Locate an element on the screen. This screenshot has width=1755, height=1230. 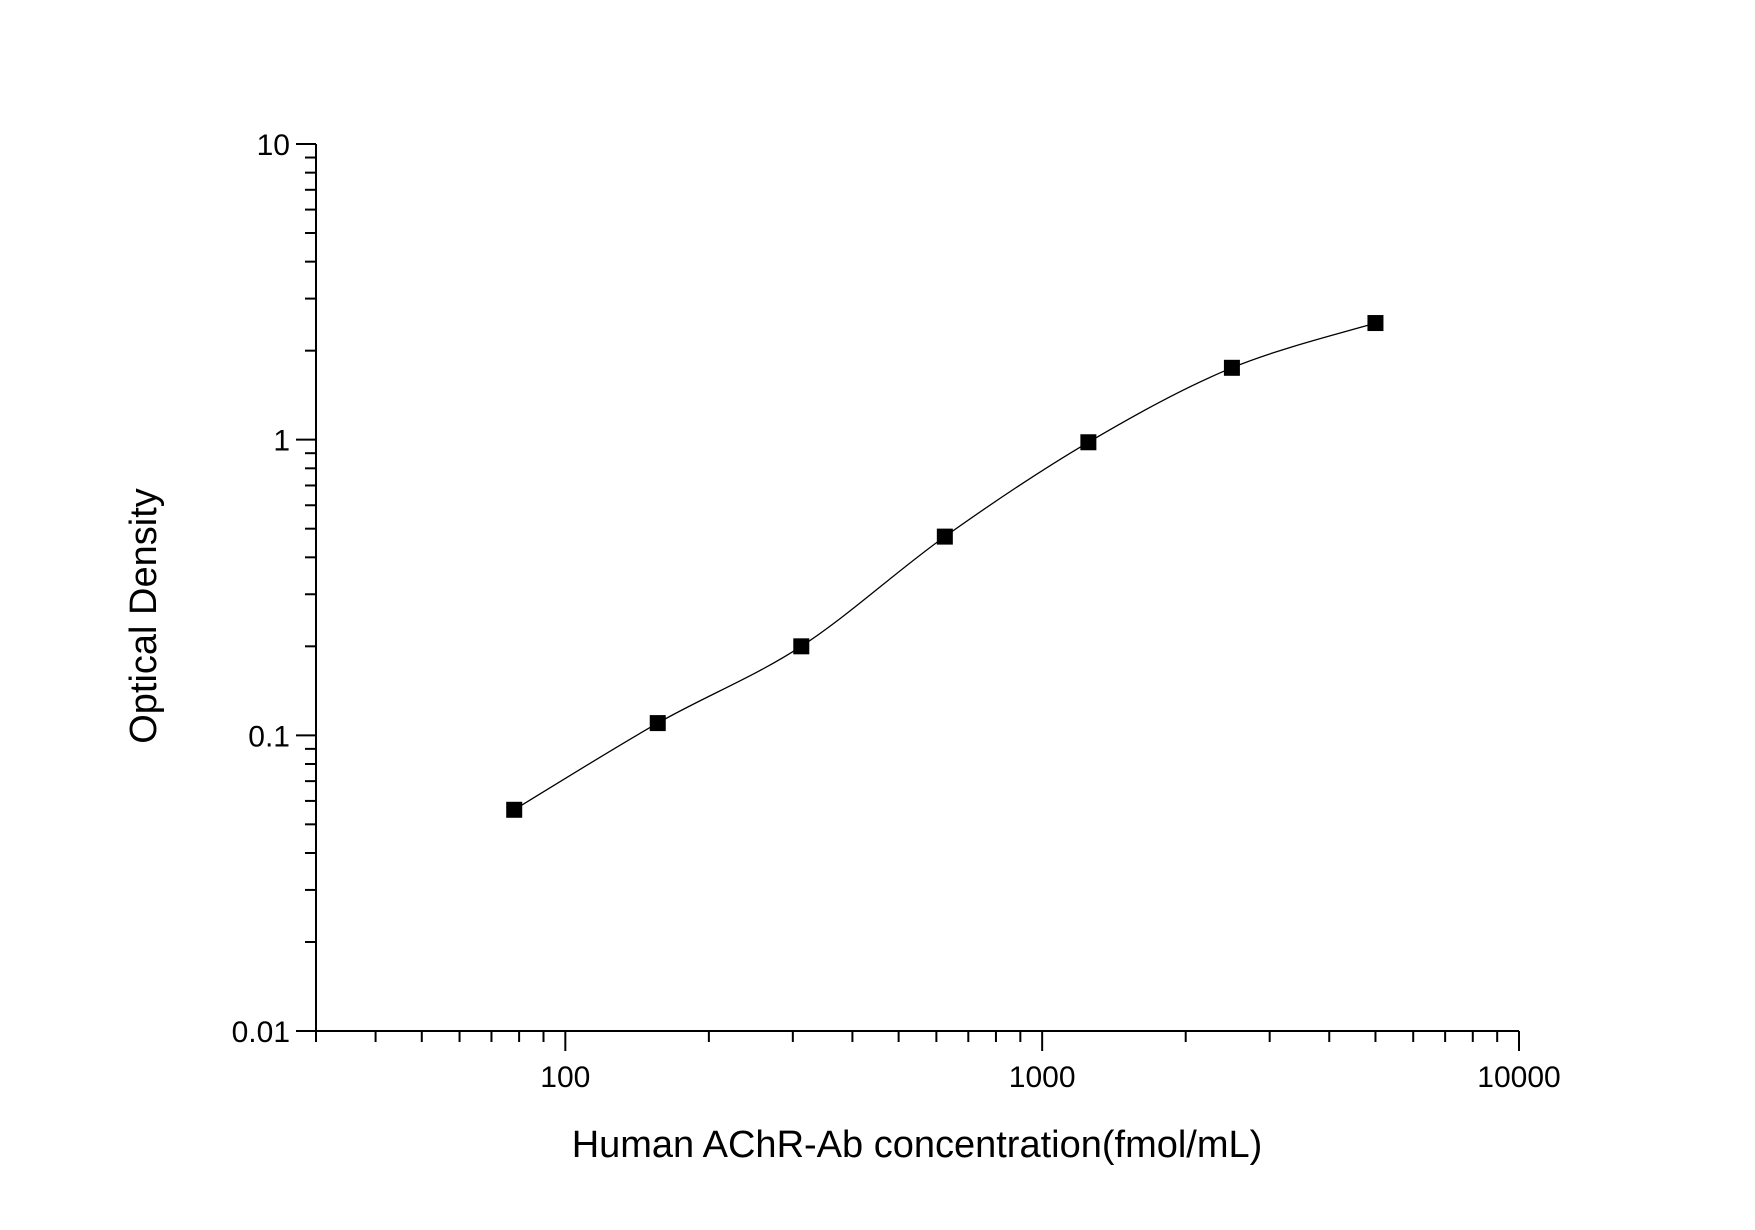
x-tick-label: 10000 is located at coordinates (1518, 1077).